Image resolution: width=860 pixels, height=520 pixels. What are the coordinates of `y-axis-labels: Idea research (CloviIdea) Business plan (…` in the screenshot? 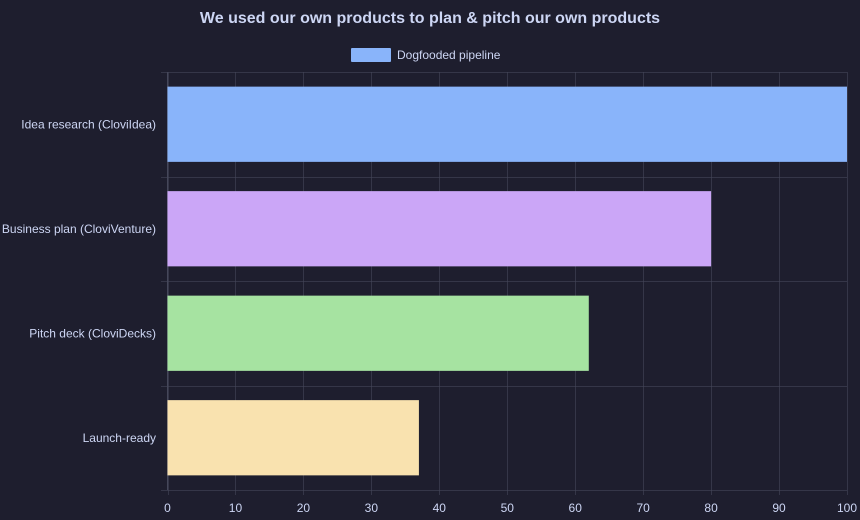 It's located at (79, 281).